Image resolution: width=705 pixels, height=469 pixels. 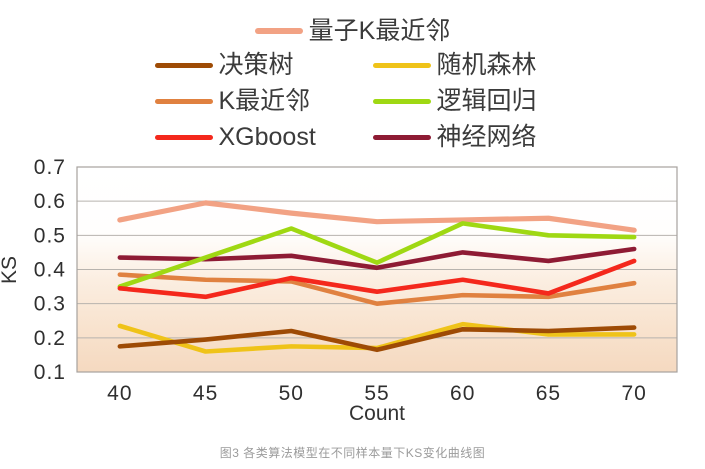 I want to click on y-tick-label: 0.3, so click(x=50, y=304).